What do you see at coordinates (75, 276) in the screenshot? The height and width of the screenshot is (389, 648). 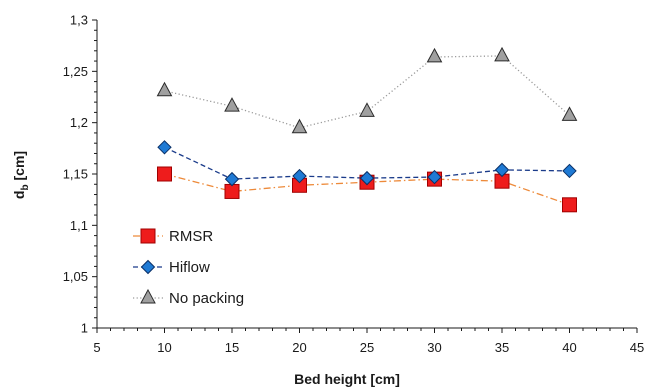 I see `y-tick-label: 1,05` at bounding box center [75, 276].